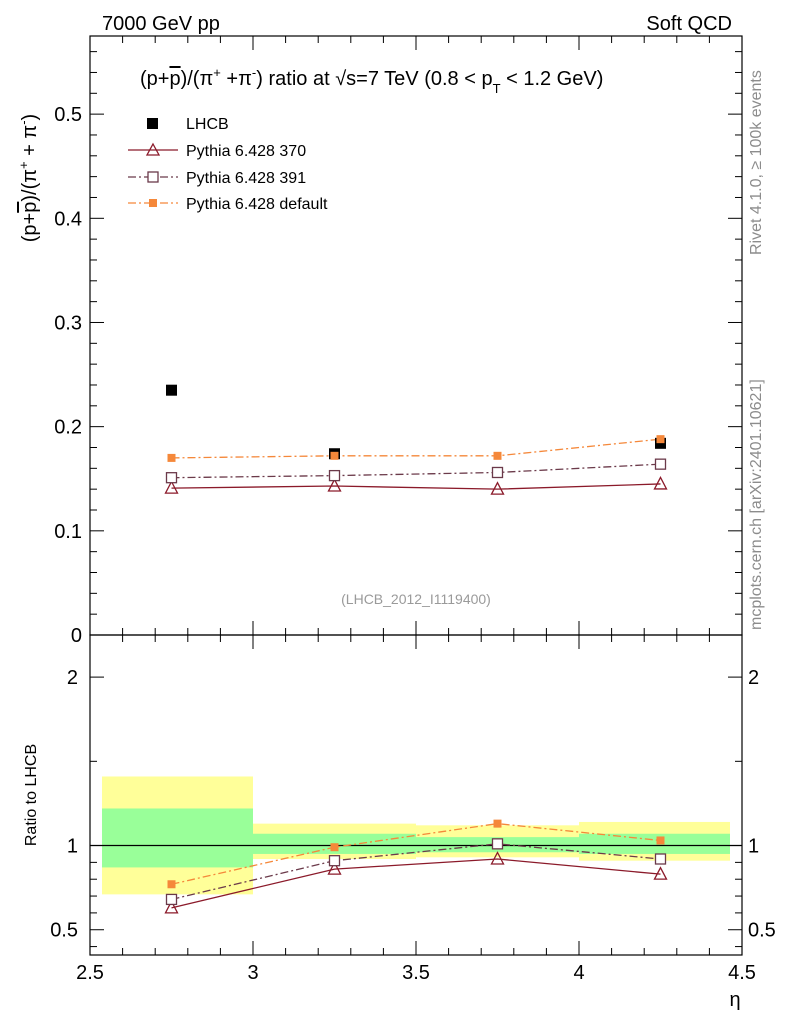 The height and width of the screenshot is (1024, 786). What do you see at coordinates (68, 532) in the screenshot?
I see `main-ytick-label: 0.1` at bounding box center [68, 532].